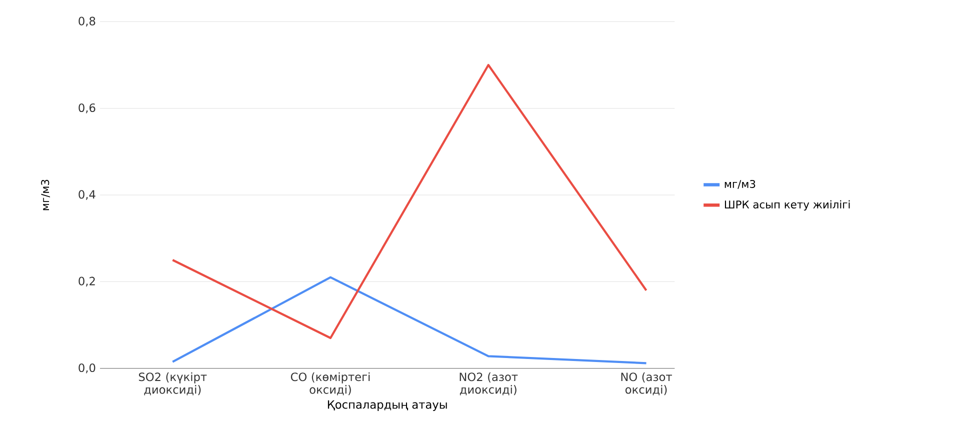 The width and height of the screenshot is (955, 439). I want to click on x-tick-label: SO2 (күкірт диоксиді), so click(172, 384).